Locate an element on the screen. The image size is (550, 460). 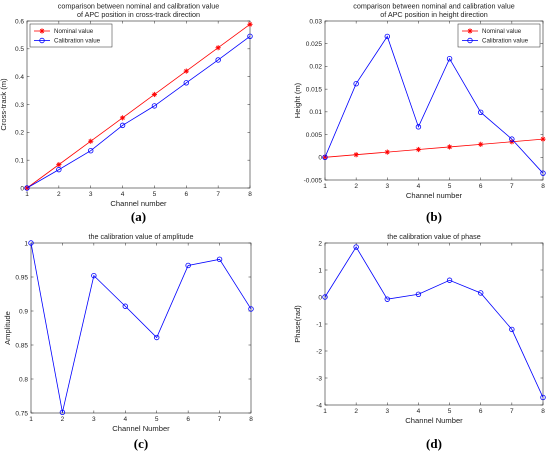
y-axis-label: Cross-track (m) is located at coordinates (4, 104).